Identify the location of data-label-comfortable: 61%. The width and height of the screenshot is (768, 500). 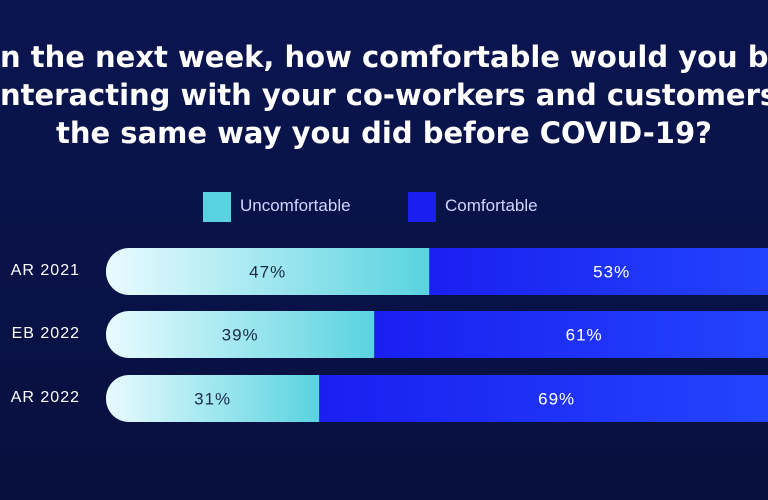
(584, 335).